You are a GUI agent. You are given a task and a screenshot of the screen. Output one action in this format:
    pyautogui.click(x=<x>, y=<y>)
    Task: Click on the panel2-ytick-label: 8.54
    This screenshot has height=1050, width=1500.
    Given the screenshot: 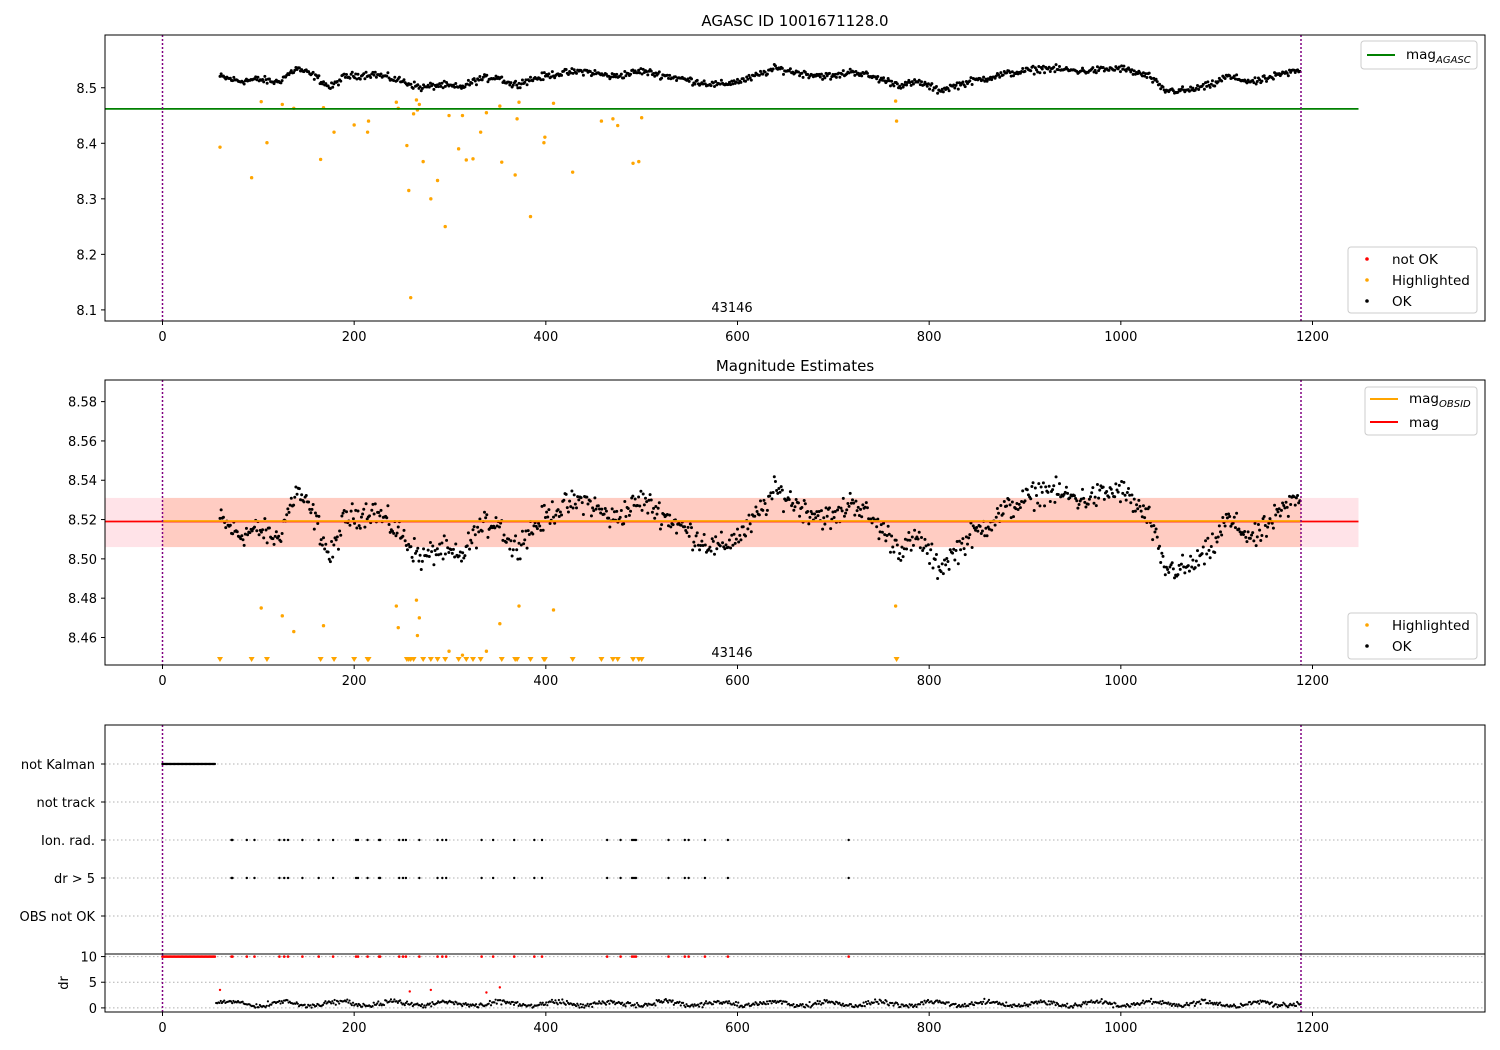 What is the action you would take?
    pyautogui.click(x=82, y=481)
    